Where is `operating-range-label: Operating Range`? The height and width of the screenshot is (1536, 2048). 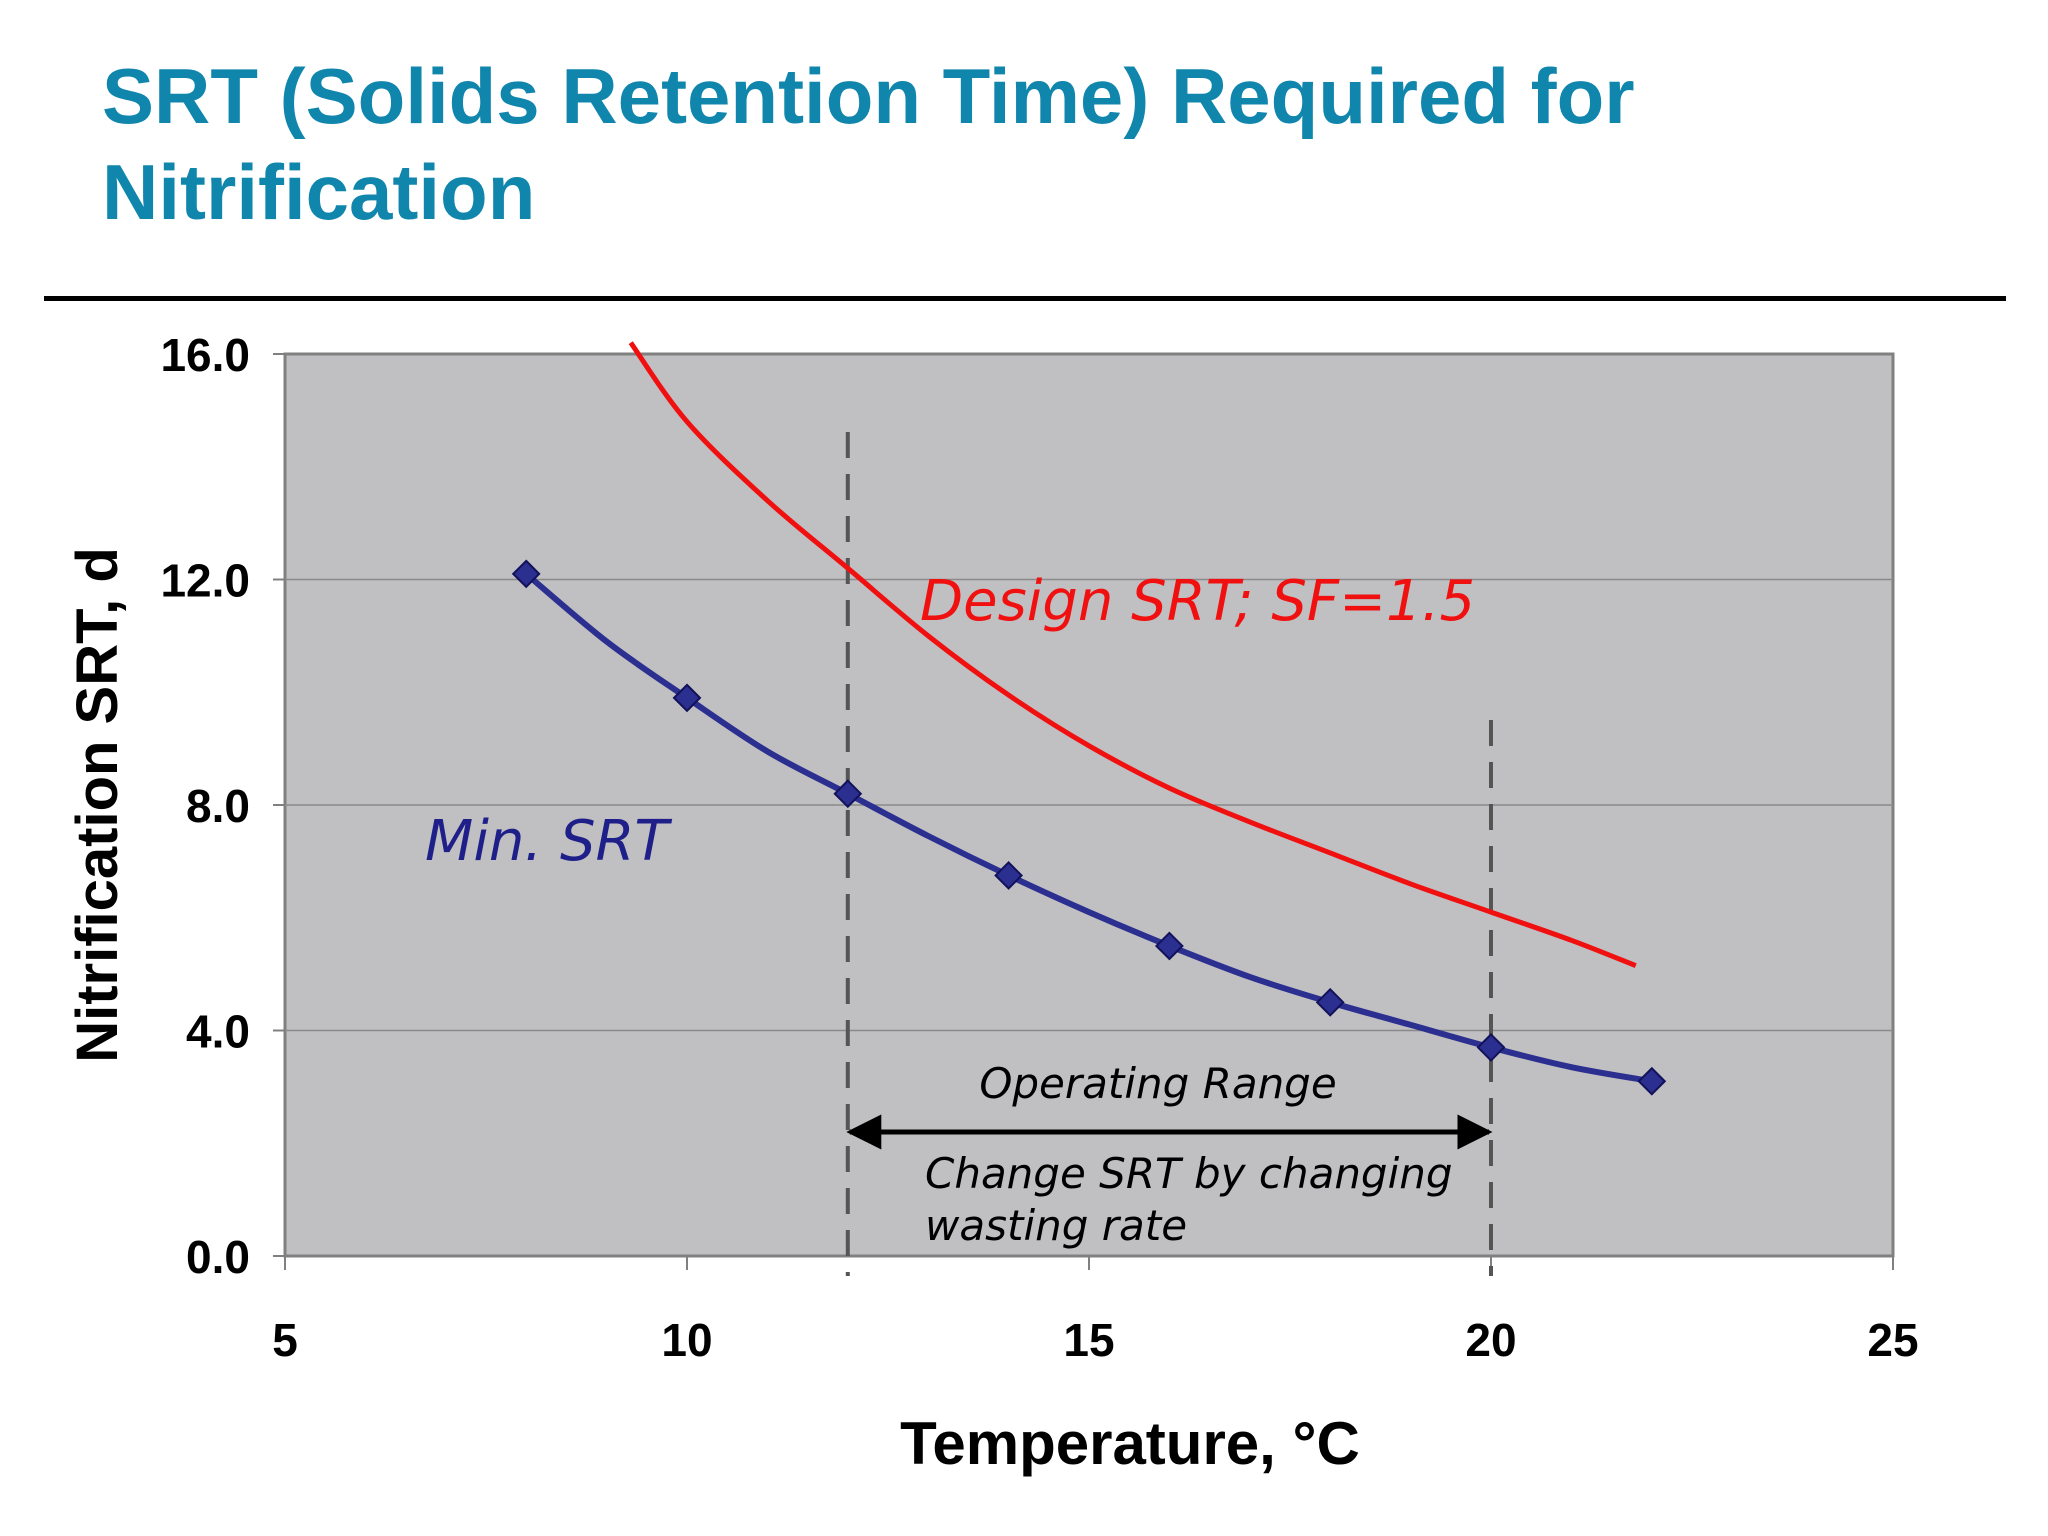 operating-range-label: Operating Range is located at coordinates (1157, 1083).